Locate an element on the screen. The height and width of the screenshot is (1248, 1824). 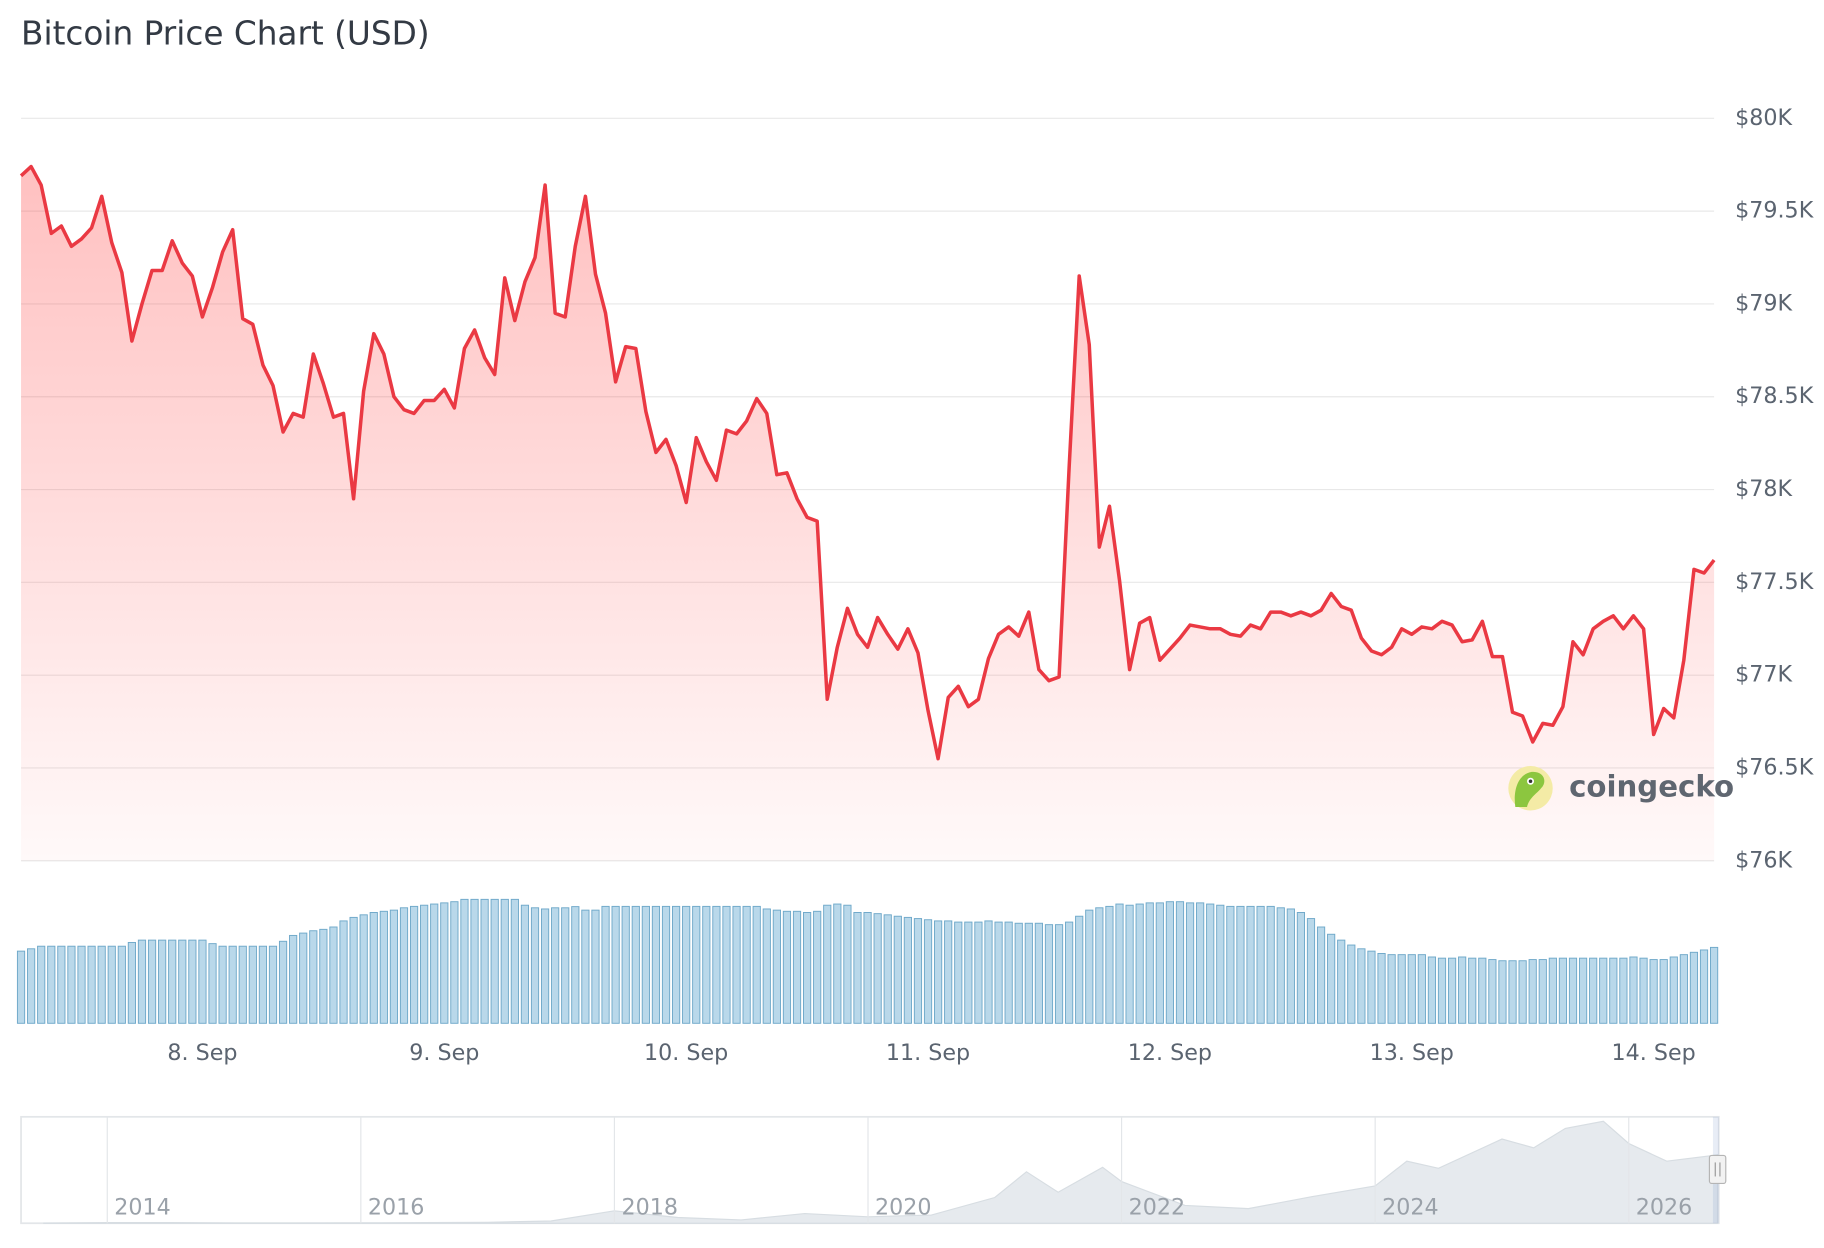
navigator-tick-label: 2024 is located at coordinates (1410, 1208).